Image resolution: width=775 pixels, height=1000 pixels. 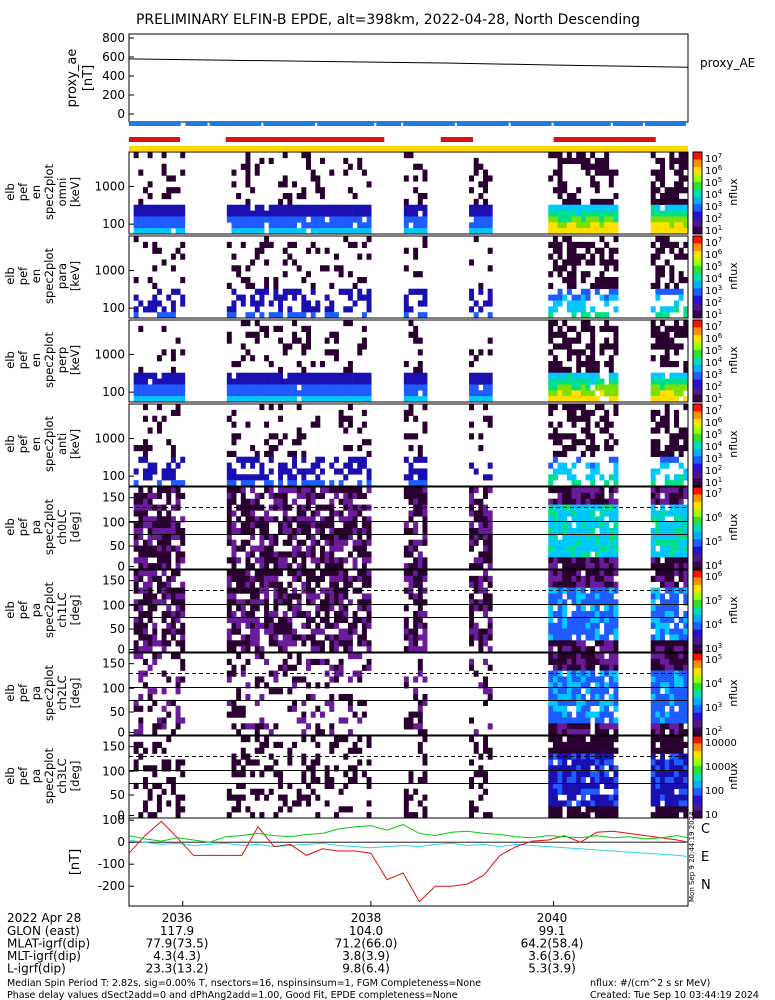 What do you see at coordinates (36, 969) in the screenshot?
I see `ephemeris-label: L-igrf(dip)` at bounding box center [36, 969].